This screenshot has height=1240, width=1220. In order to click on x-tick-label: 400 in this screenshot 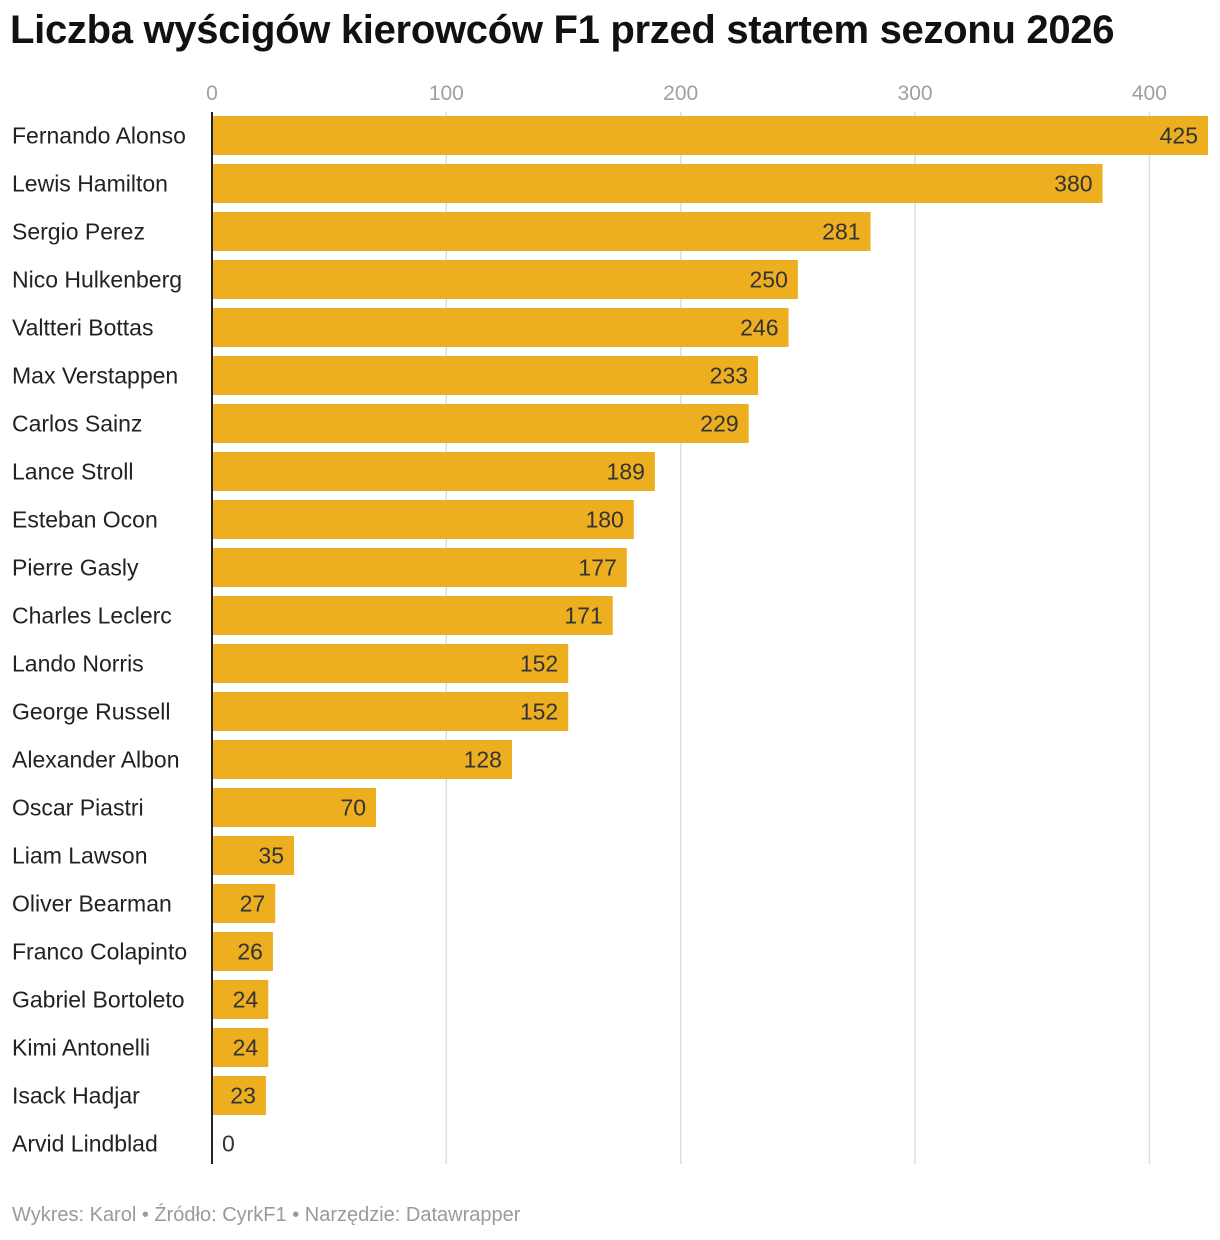, I will do `click(1149, 93)`.